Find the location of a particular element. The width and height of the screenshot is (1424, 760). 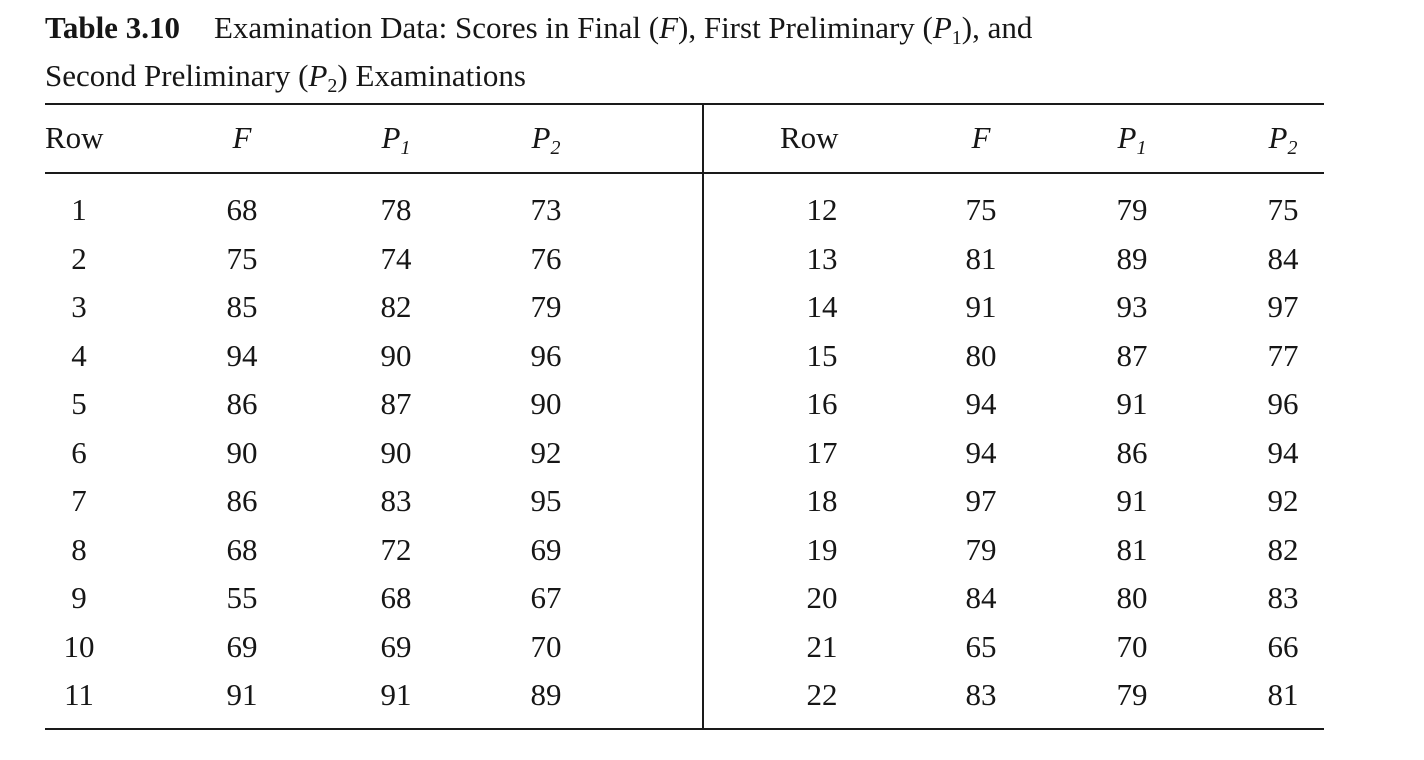

table-cell: 76 is located at coordinates (546, 258).